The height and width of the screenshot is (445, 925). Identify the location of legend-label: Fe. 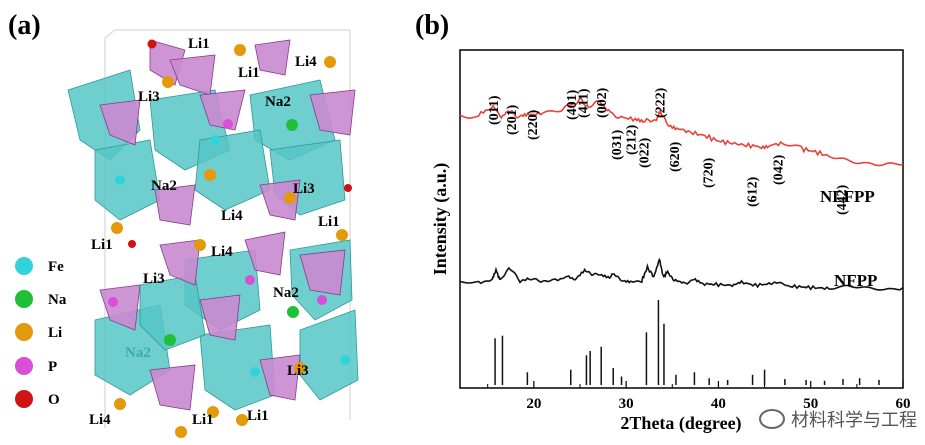
(56, 267).